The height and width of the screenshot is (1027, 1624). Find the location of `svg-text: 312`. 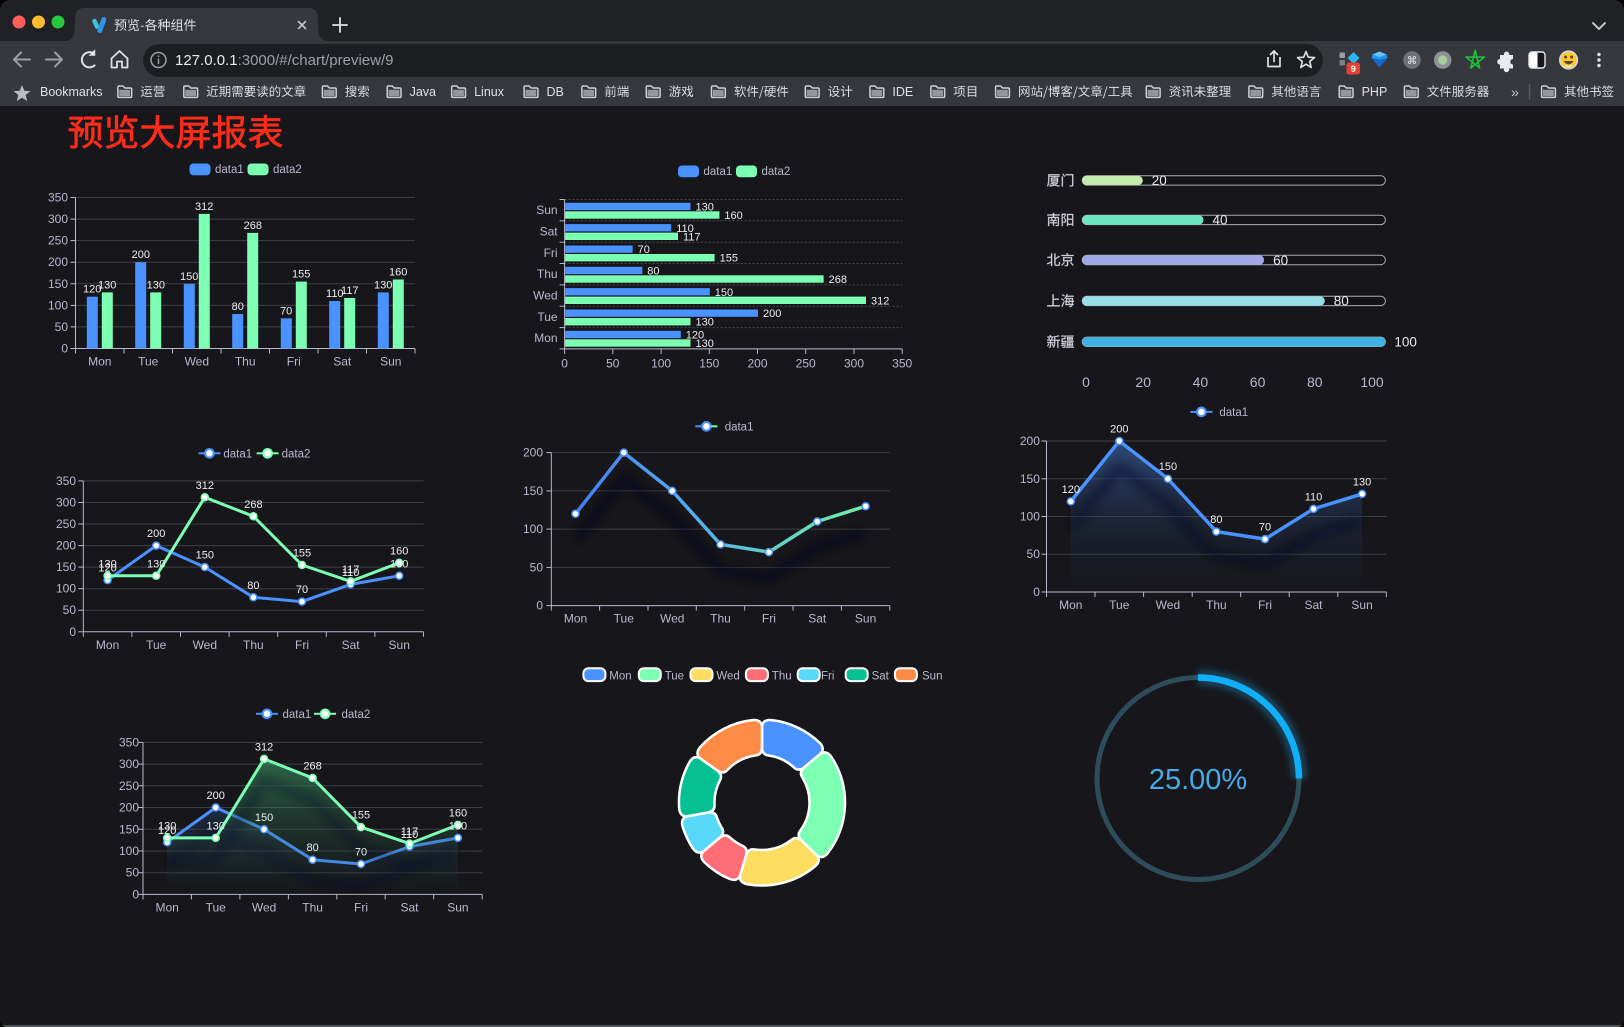

svg-text: 312 is located at coordinates (205, 486).